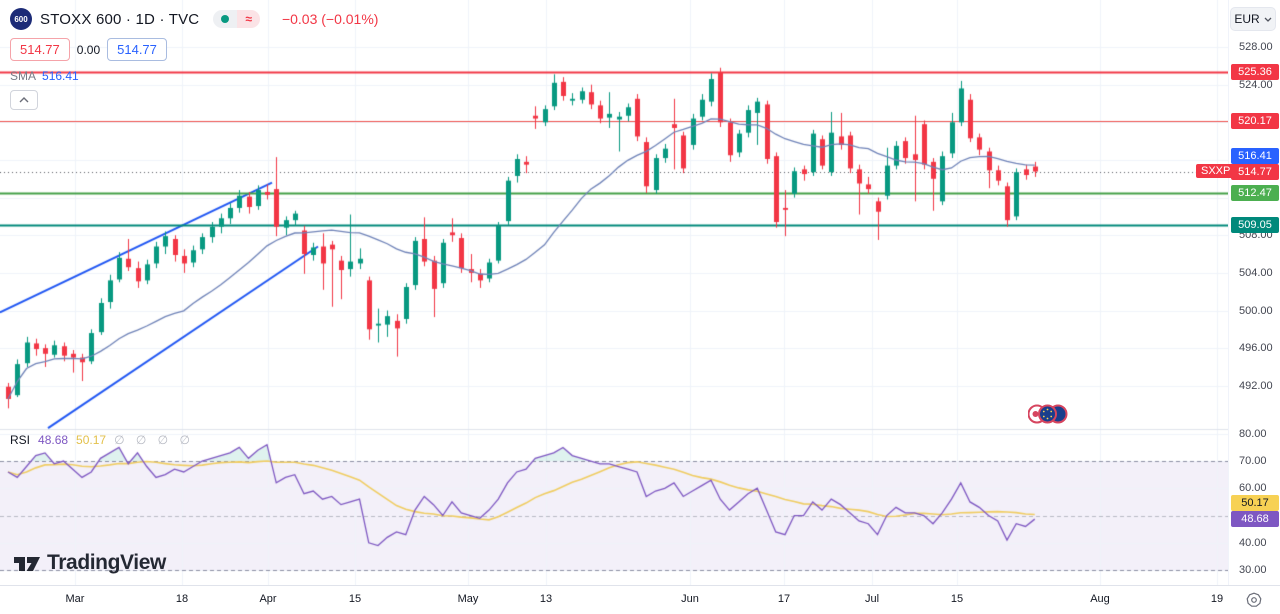  I want to click on economic-event-flags-icon, so click(1047, 416).